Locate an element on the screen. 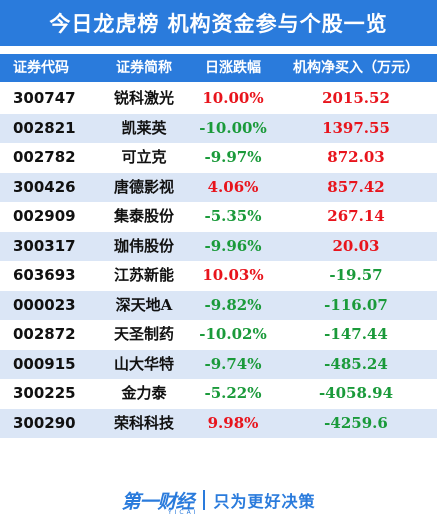 This screenshot has height=528, width=437. cell-net: -4058.94 is located at coordinates (356, 393).